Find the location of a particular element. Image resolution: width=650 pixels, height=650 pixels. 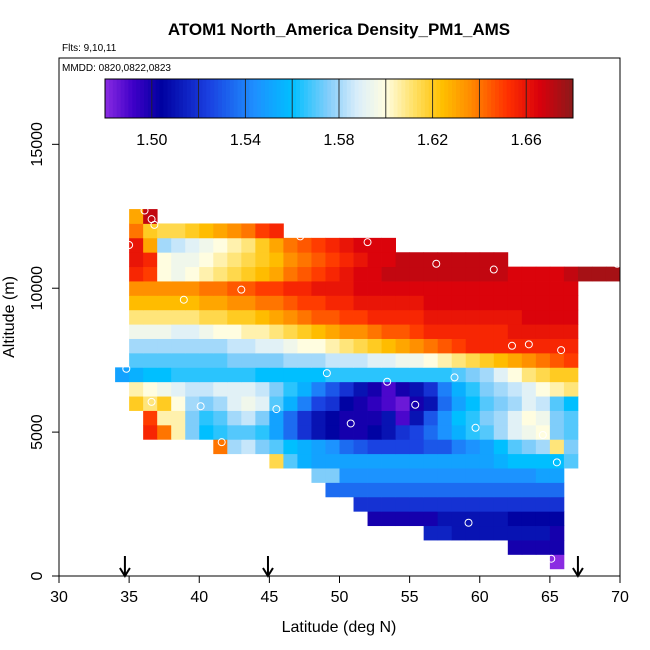

x-tick-label: 45 is located at coordinates (269, 597).